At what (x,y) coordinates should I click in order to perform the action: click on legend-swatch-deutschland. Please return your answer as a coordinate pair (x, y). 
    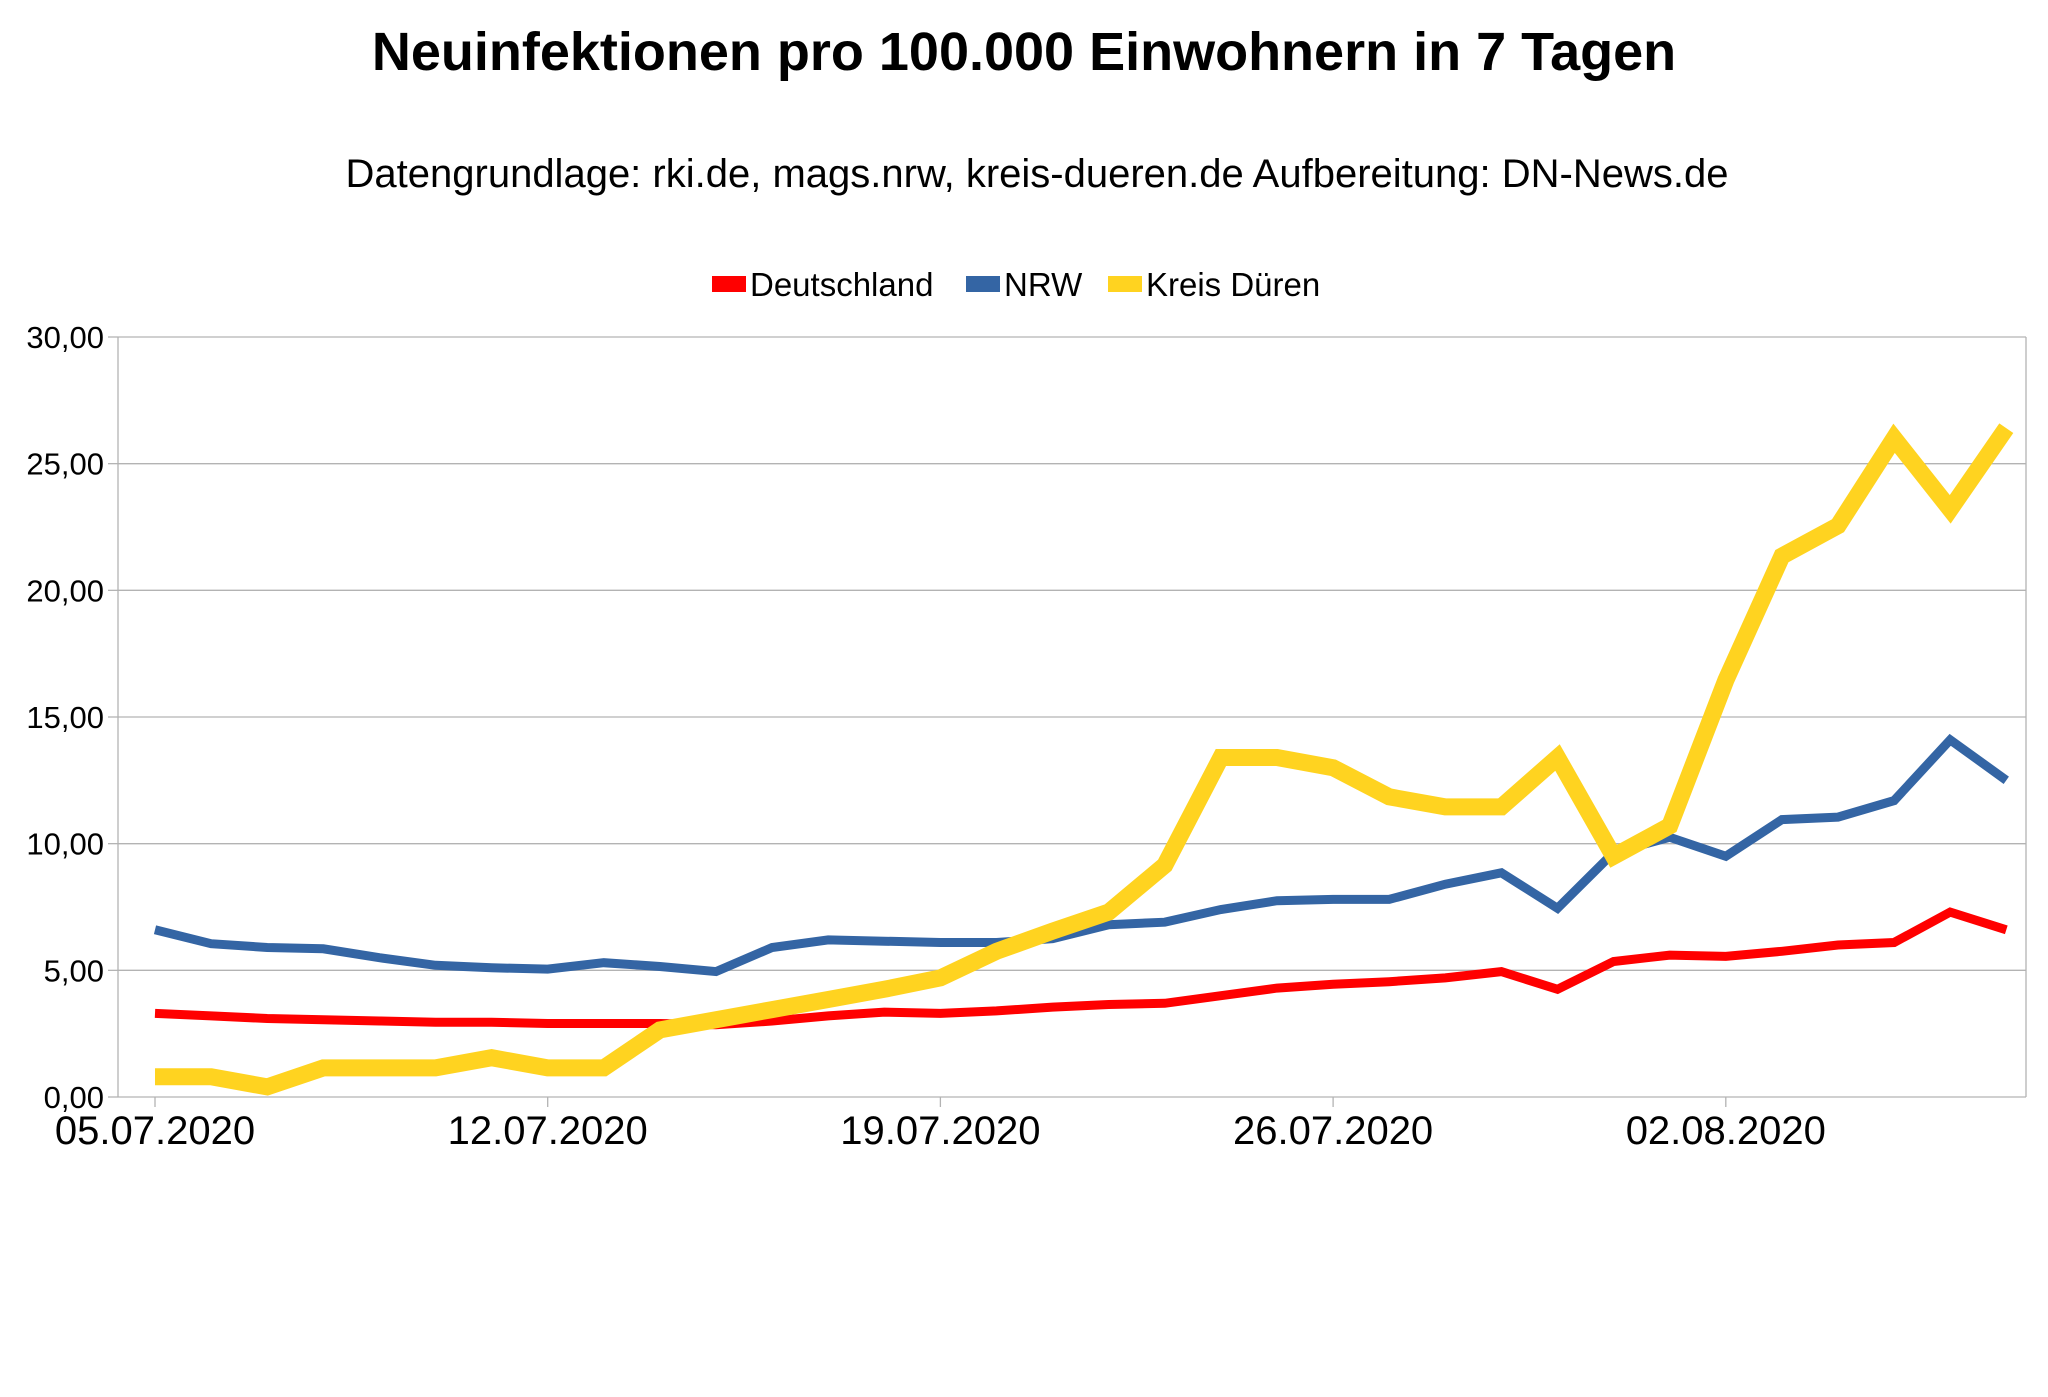
    Looking at the image, I should click on (729, 284).